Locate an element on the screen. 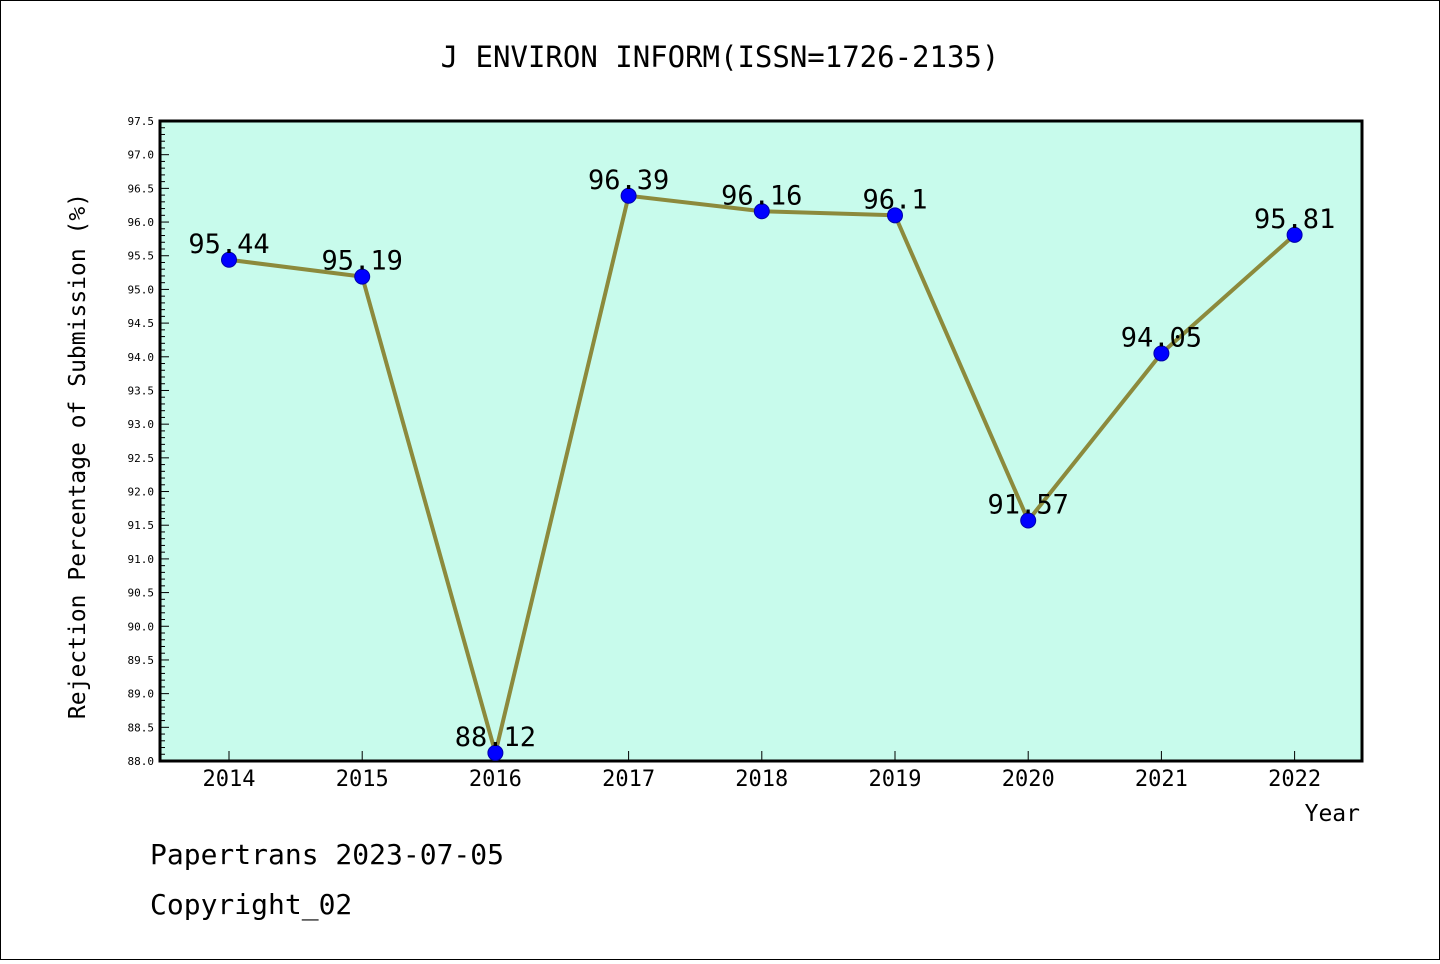  y-tick-label: 96.0 is located at coordinates (141, 222).